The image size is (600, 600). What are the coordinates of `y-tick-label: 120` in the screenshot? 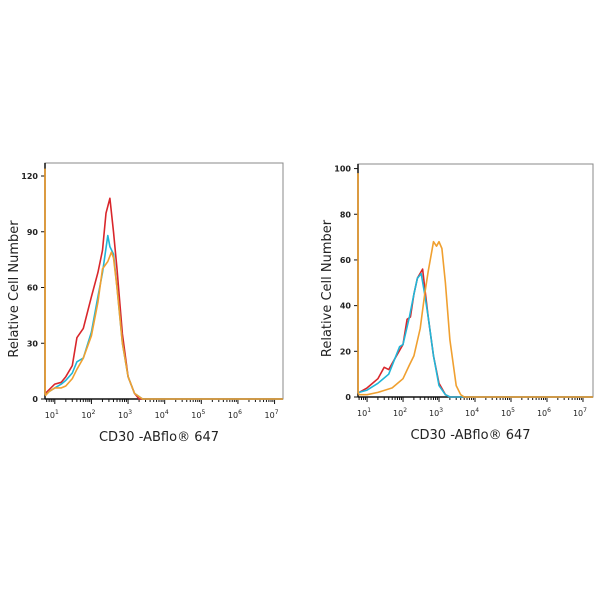 It's located at (29, 176).